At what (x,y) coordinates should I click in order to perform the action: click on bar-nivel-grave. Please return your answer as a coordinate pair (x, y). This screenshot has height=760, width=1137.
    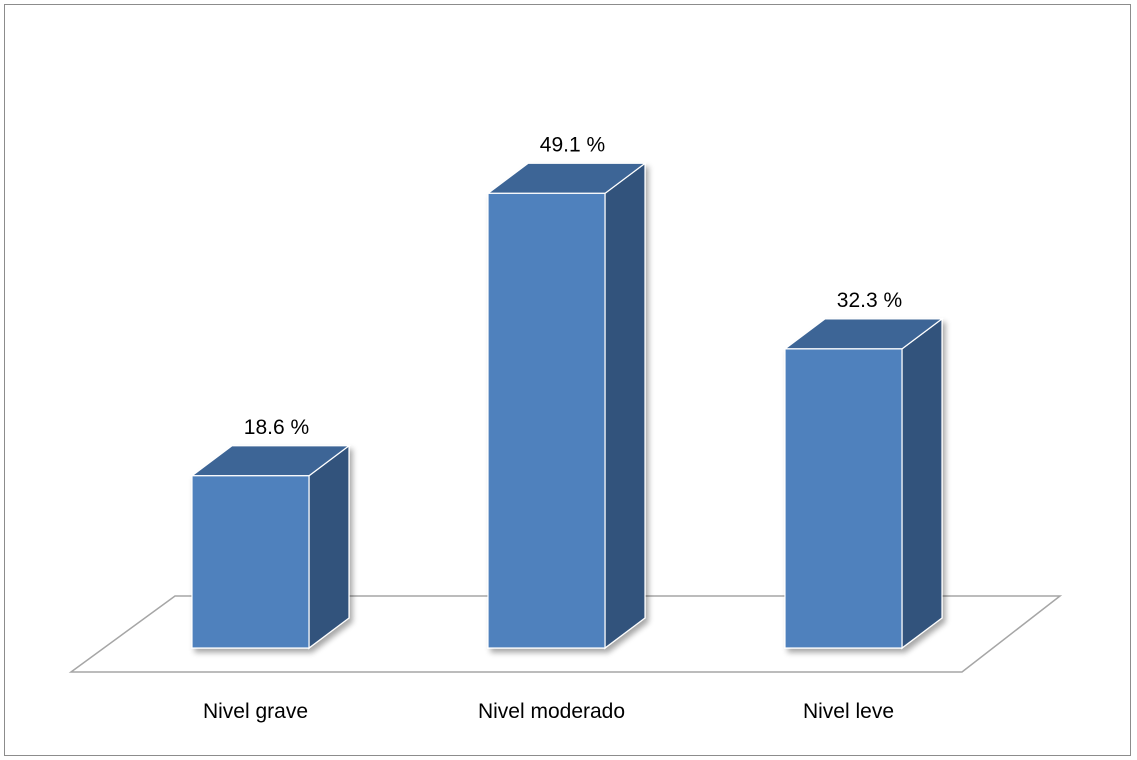
    Looking at the image, I should click on (270, 547).